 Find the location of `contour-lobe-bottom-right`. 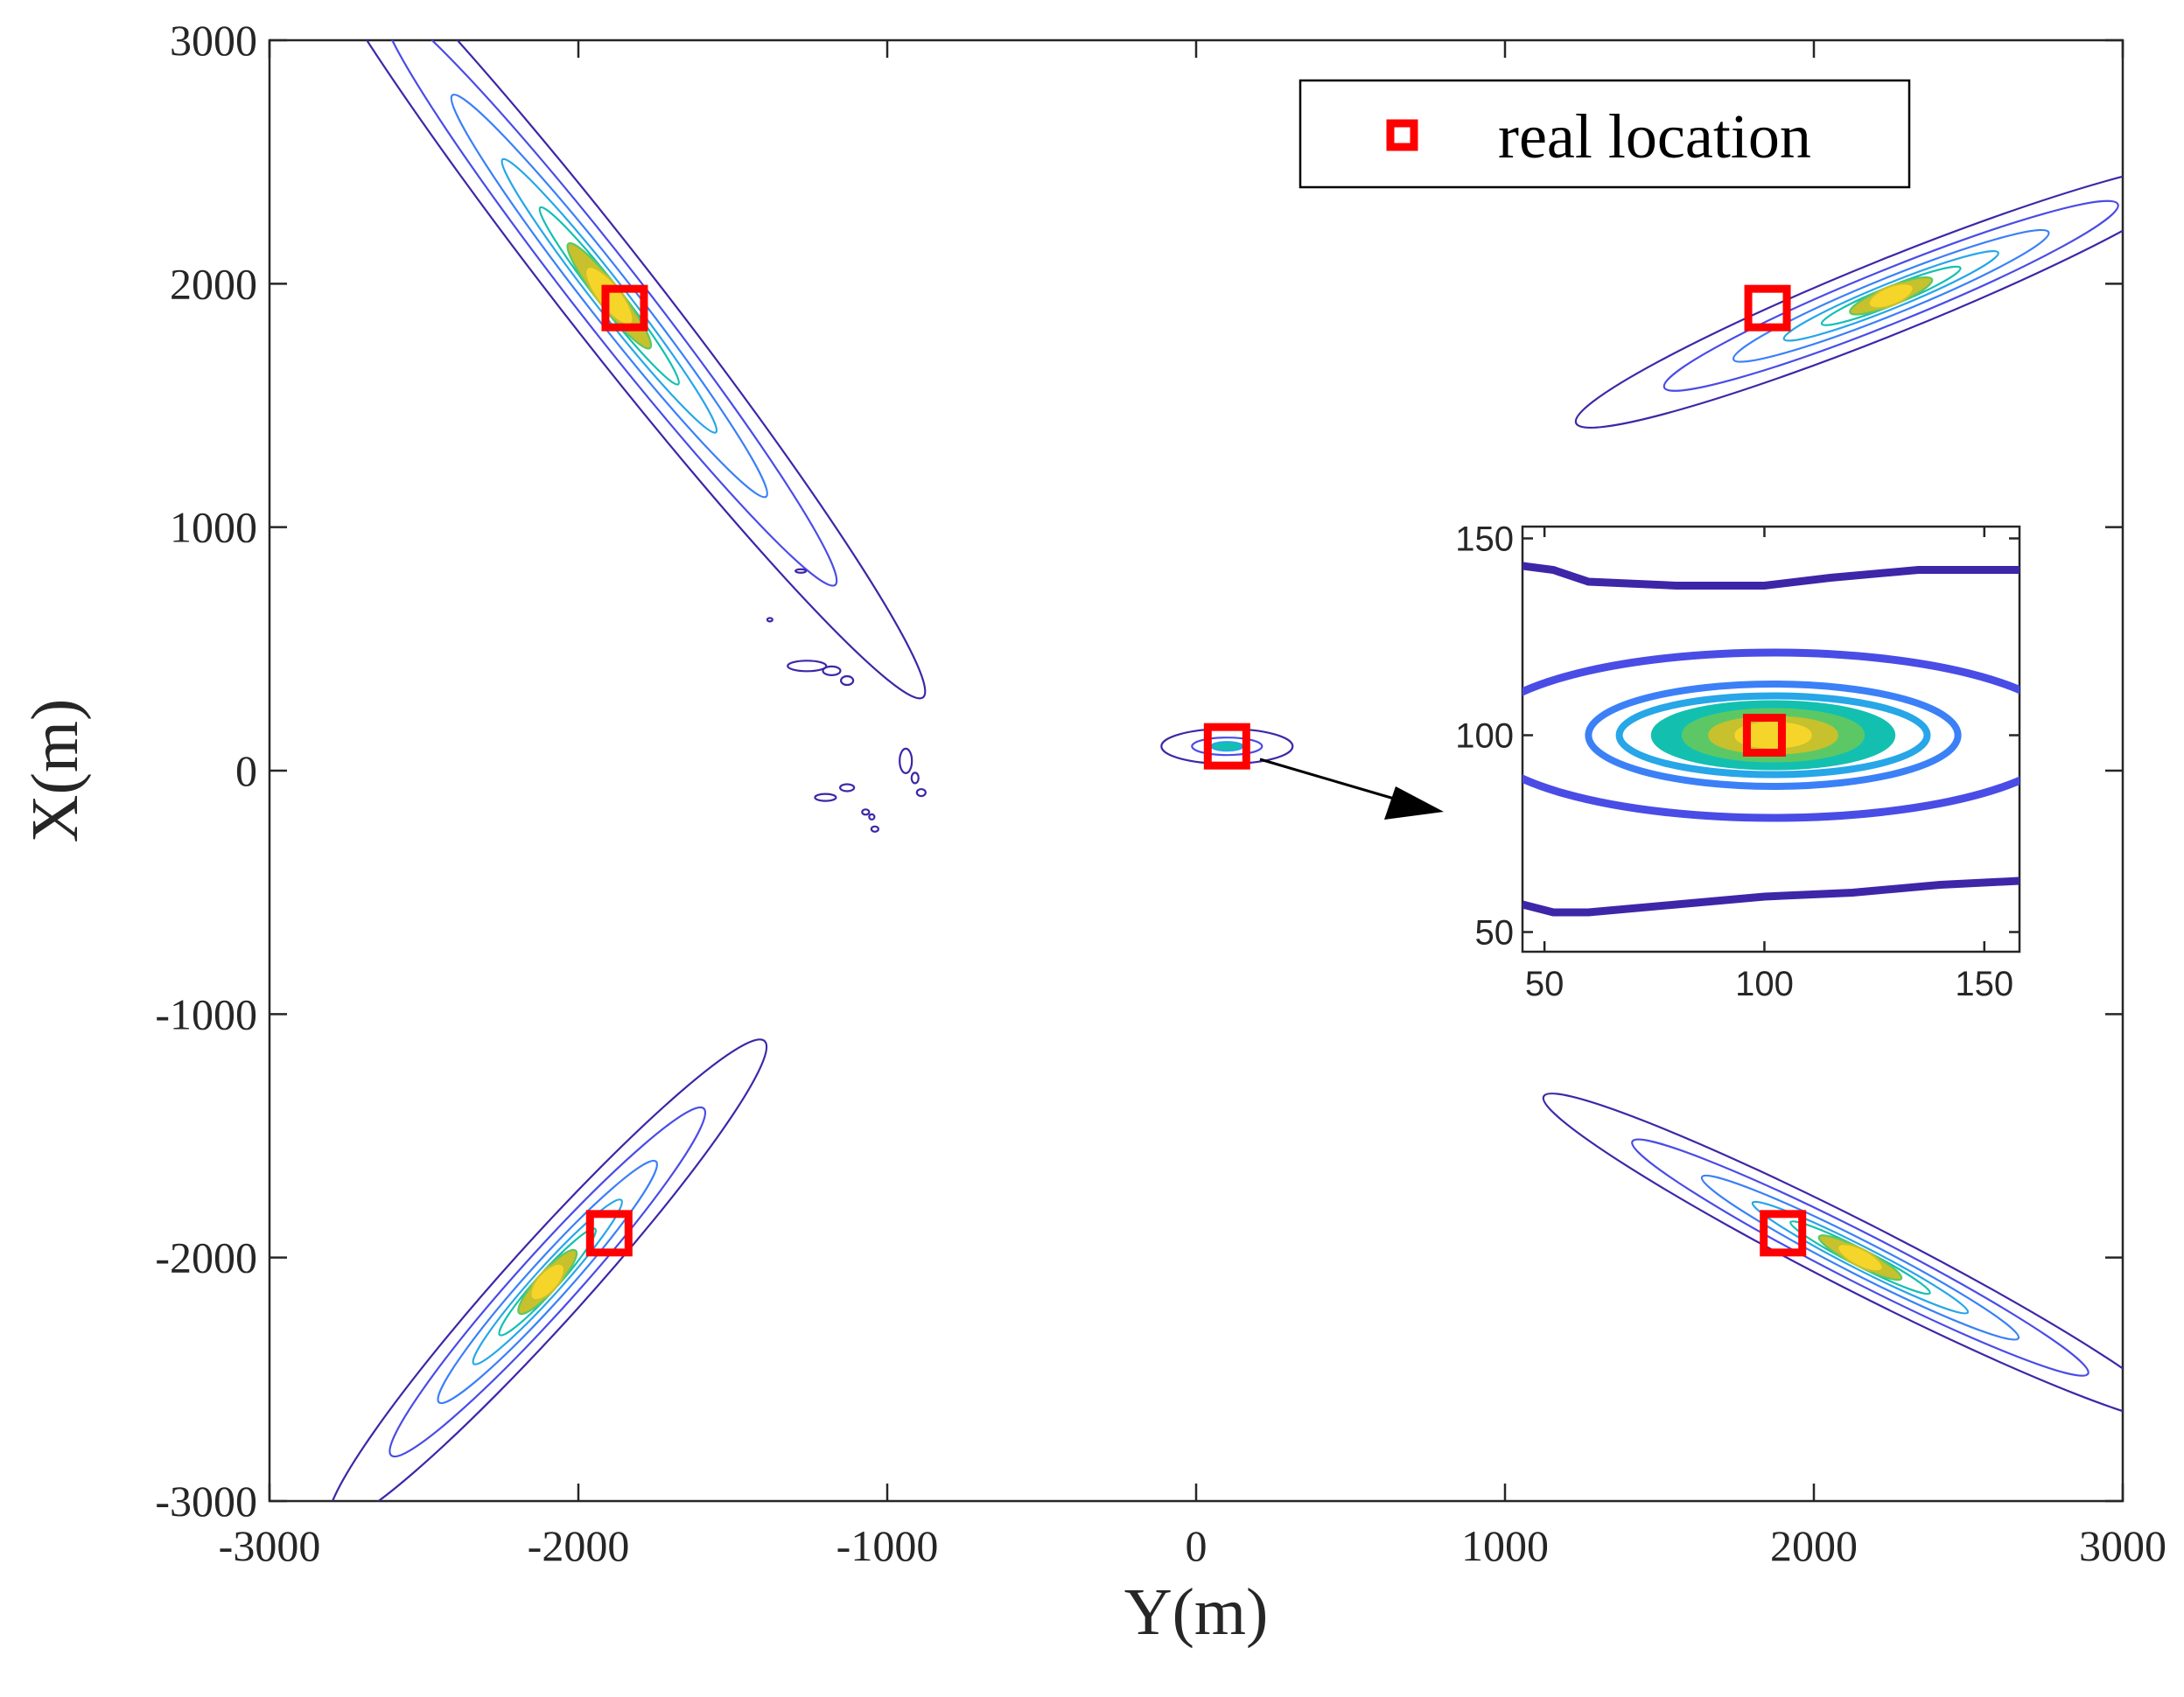

contour-lobe-bottom-right is located at coordinates (1832, 1258).